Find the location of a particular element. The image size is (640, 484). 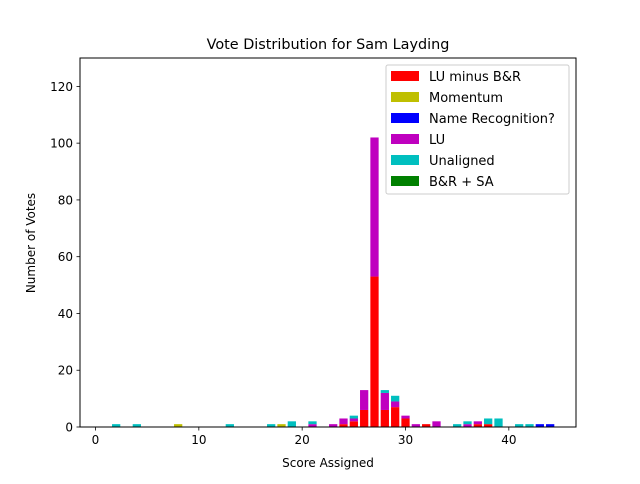

x-tick-label: 20 is located at coordinates (302, 440).